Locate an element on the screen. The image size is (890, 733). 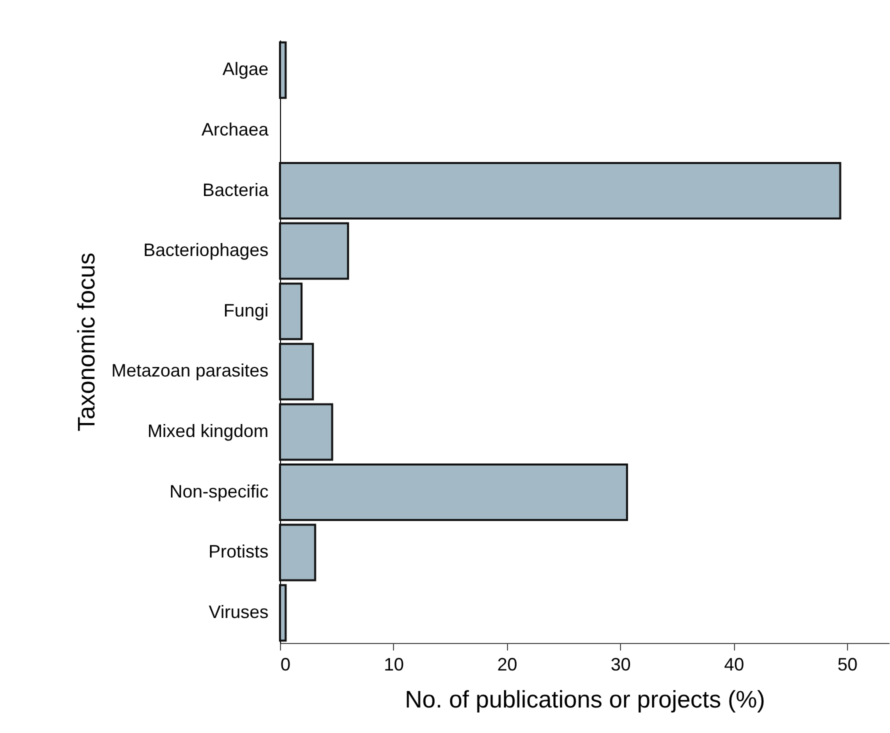
x-tick-label: 40 is located at coordinates (734, 664).